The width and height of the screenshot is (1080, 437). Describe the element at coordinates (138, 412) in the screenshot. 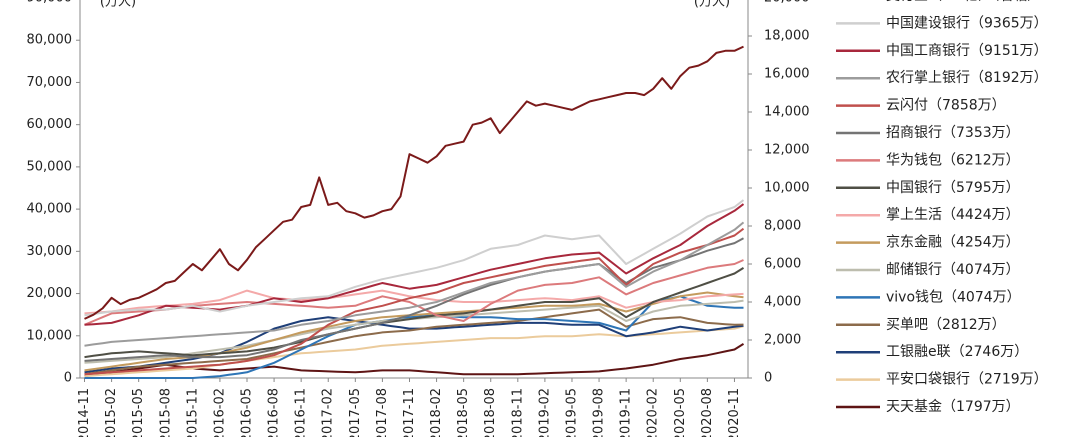

I see `x-tick-label: 2015-05` at that location.